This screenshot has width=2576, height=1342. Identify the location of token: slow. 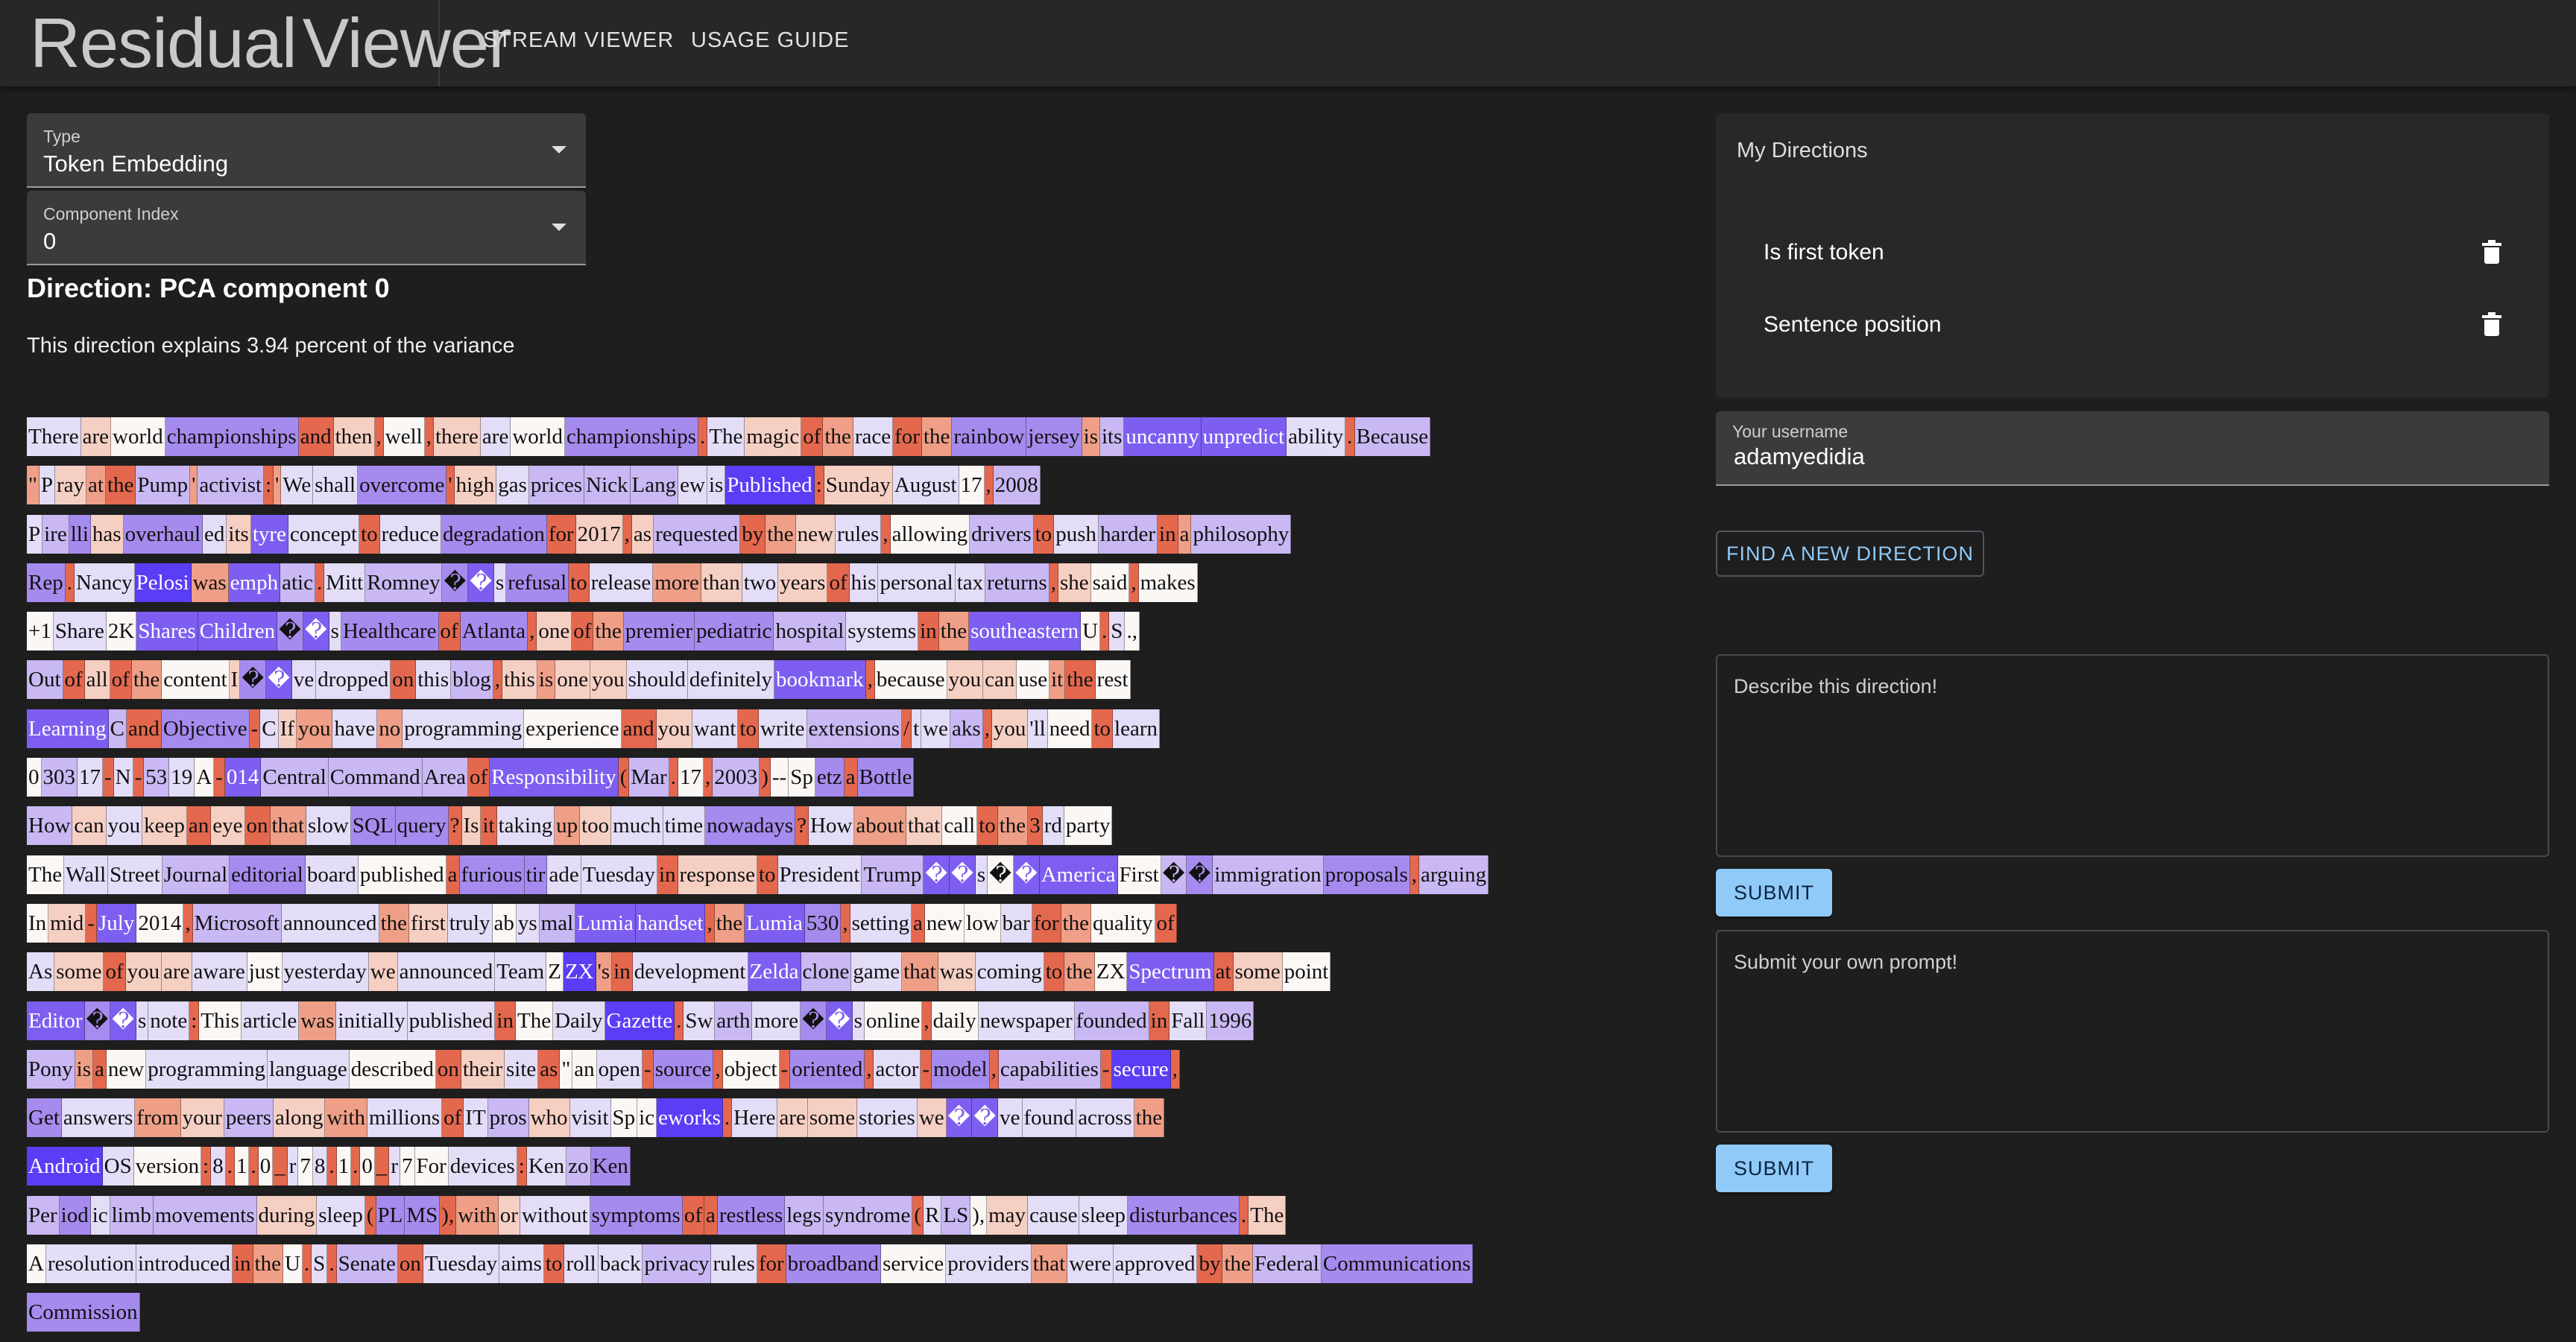
(328, 826).